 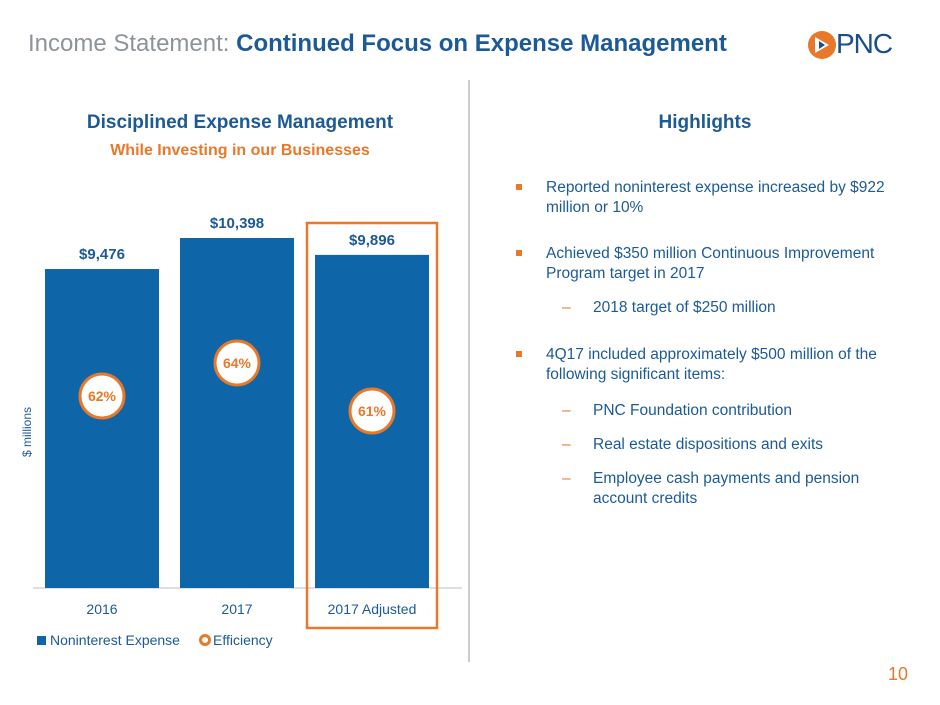 What do you see at coordinates (102, 254) in the screenshot?
I see `bar-value-label: $9,476` at bounding box center [102, 254].